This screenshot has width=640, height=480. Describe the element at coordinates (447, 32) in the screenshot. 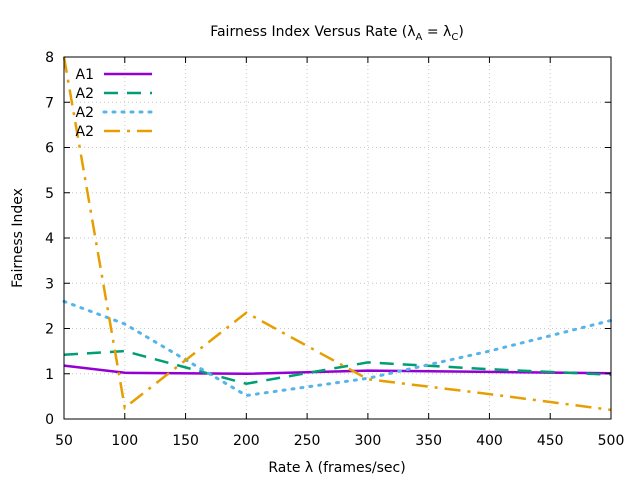

I see `chart-title-lambda-c: λ` at that location.